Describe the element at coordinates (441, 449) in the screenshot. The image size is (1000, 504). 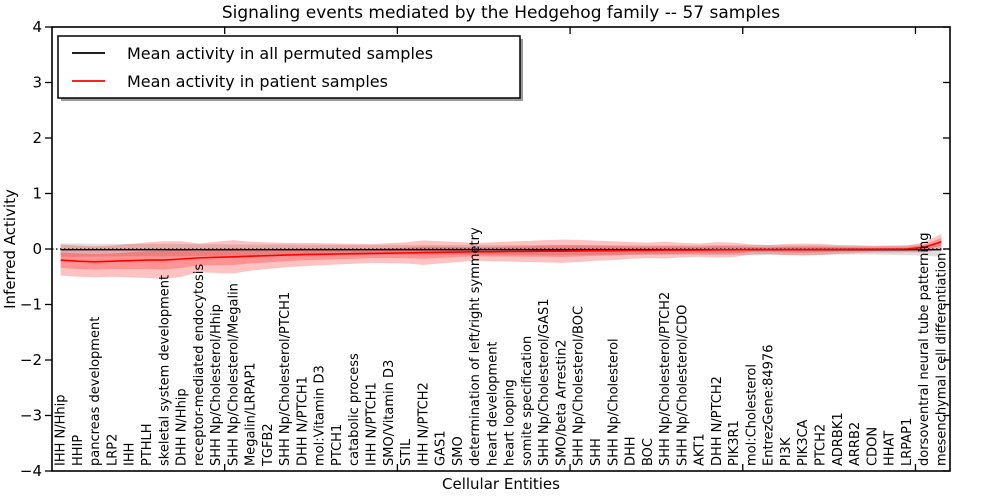
I see `x-tick-label: GAS1` at that location.